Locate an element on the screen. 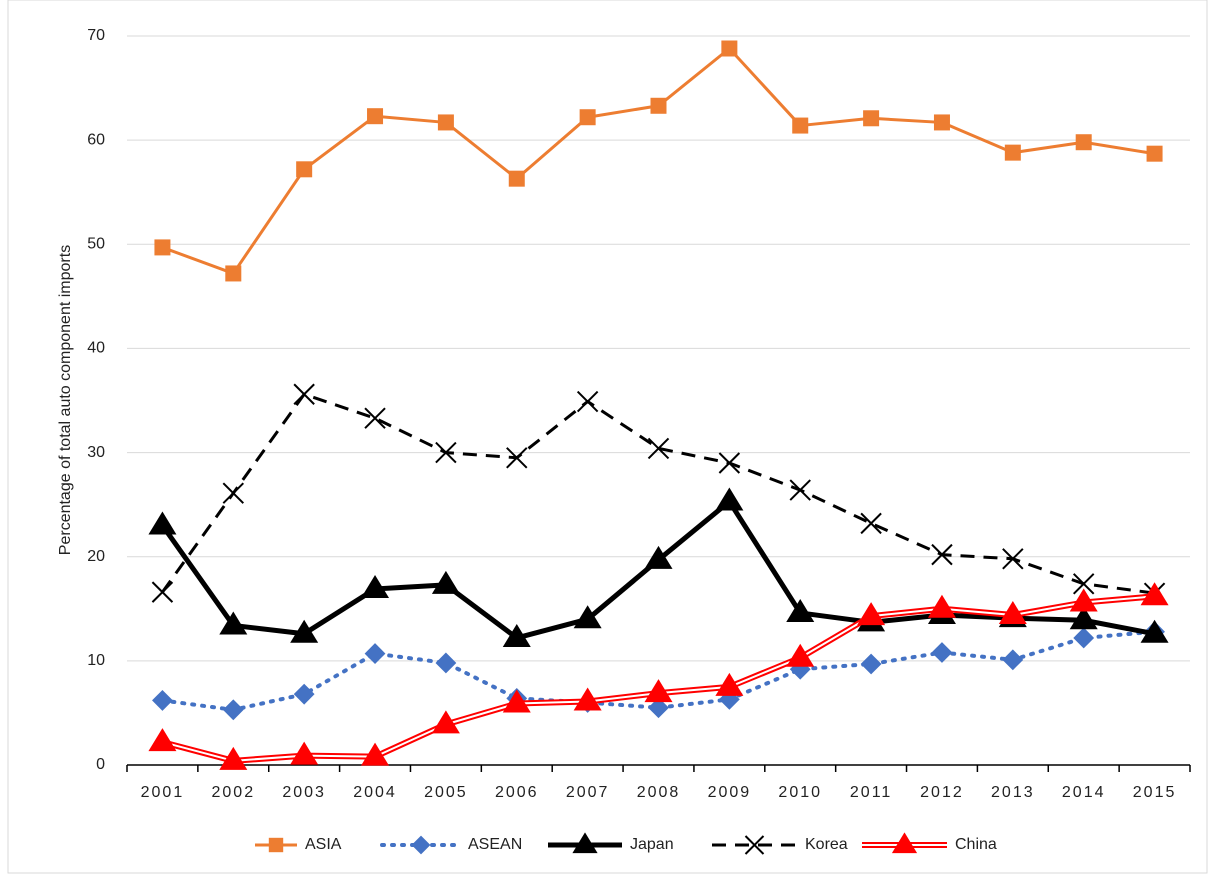 The width and height of the screenshot is (1208, 874). y-tick-label: 20 is located at coordinates (96, 556).